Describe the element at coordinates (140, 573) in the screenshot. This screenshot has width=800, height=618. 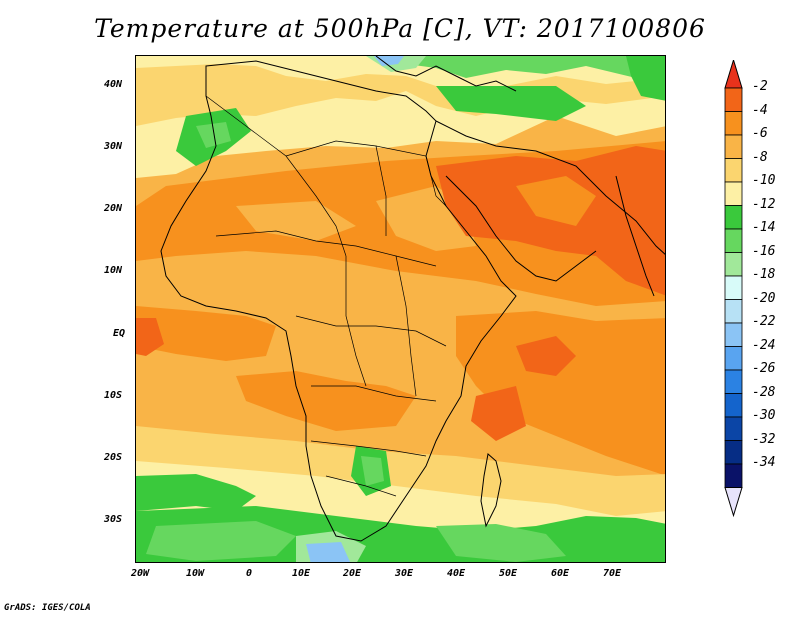
I see `lon-tick-label: 20W` at that location.